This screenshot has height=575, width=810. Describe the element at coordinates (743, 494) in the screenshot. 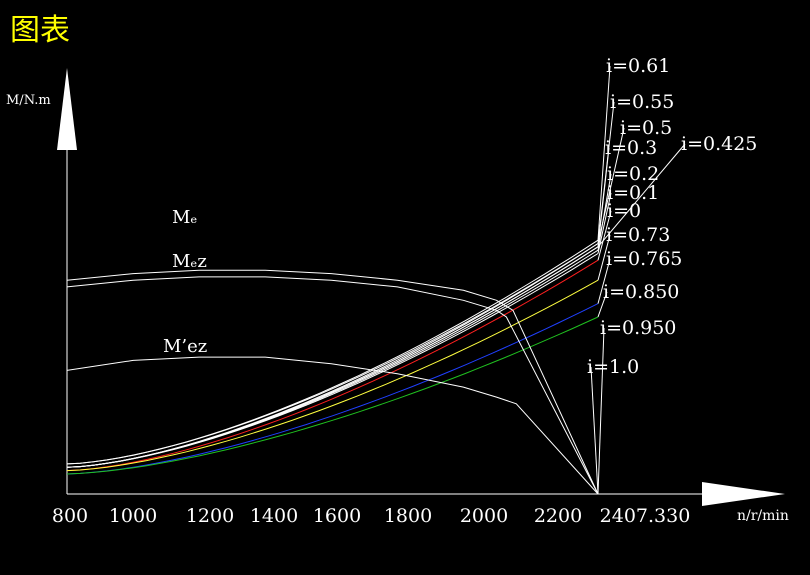

I see `x-axis-arrow` at that location.